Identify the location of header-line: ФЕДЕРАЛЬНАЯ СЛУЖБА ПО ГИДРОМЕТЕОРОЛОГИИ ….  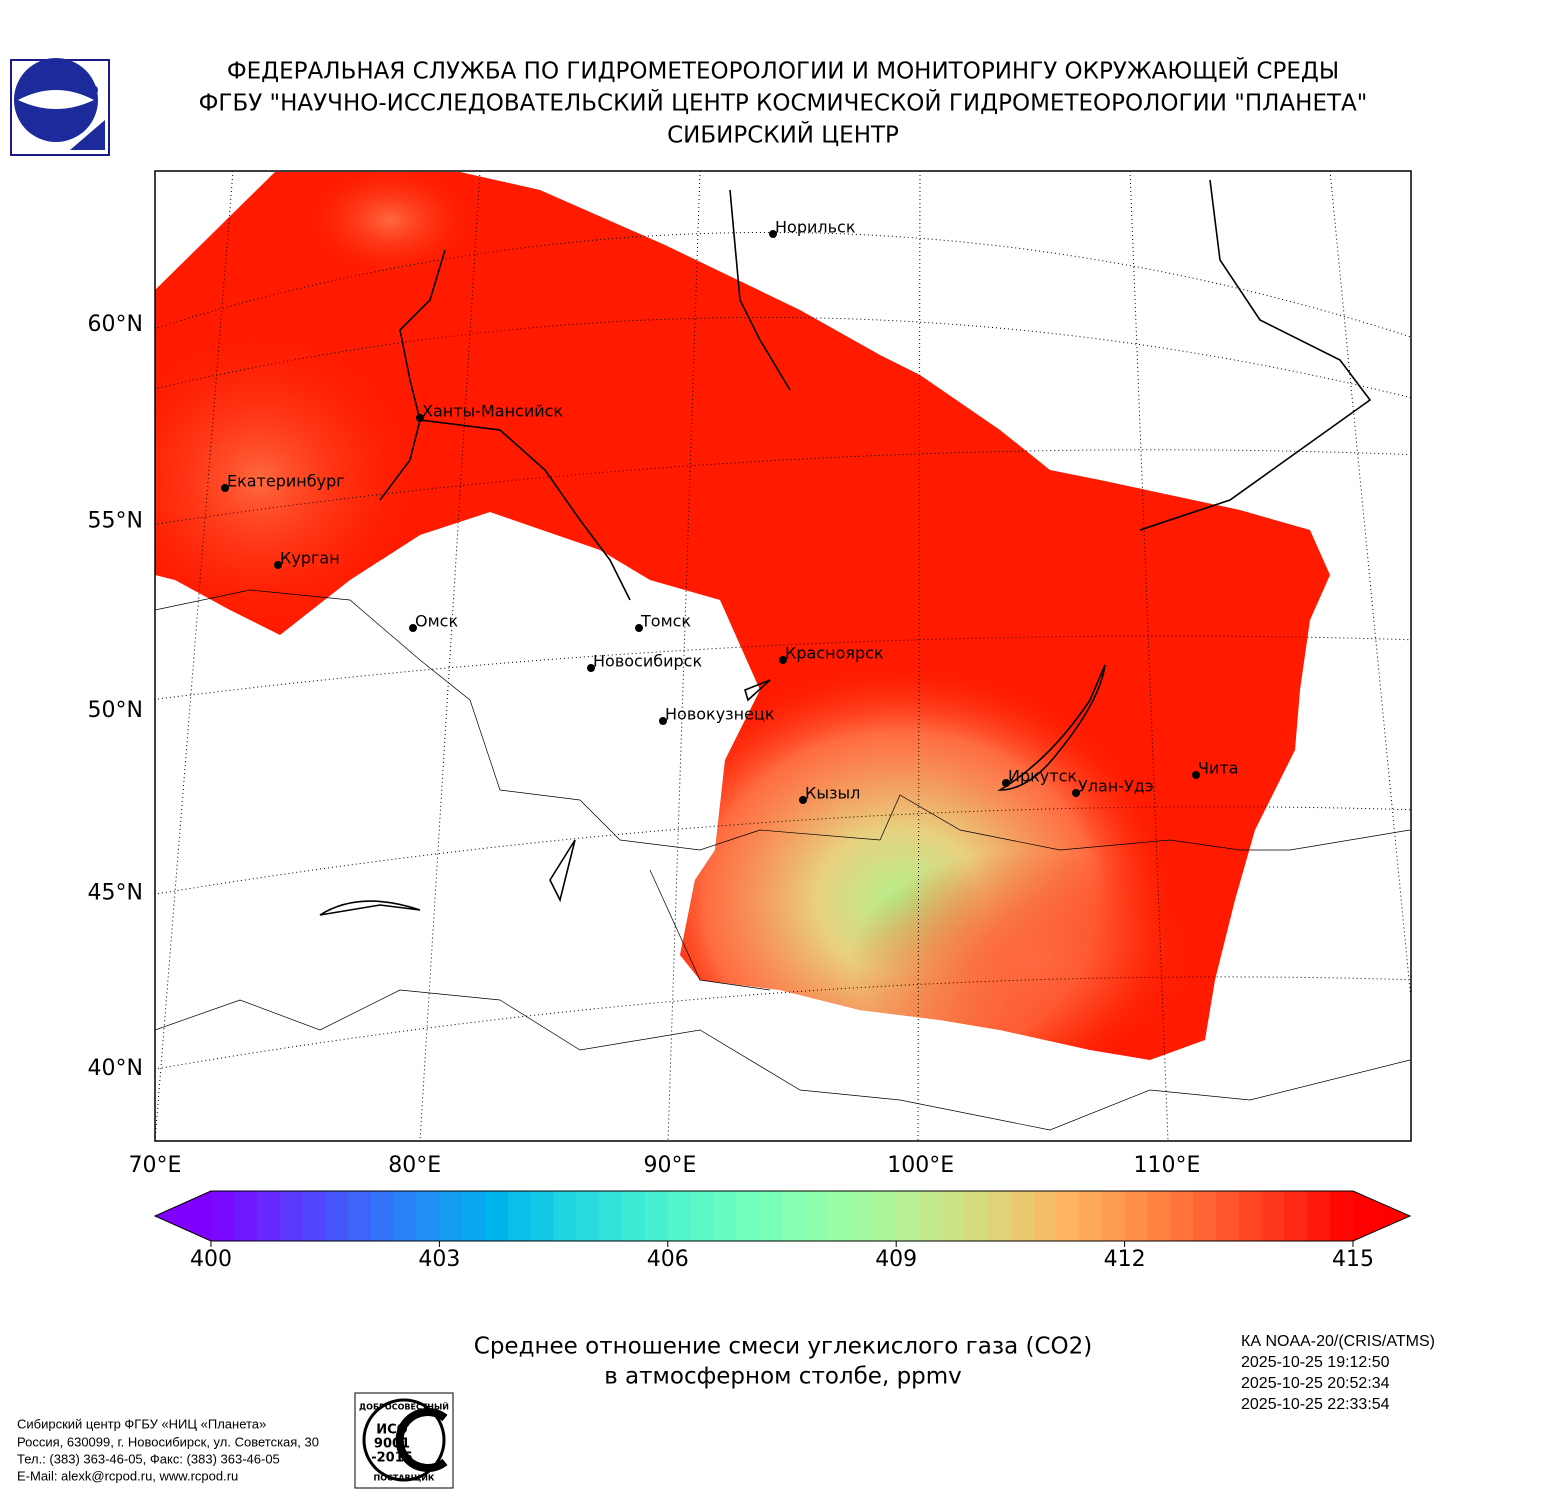
(783, 71).